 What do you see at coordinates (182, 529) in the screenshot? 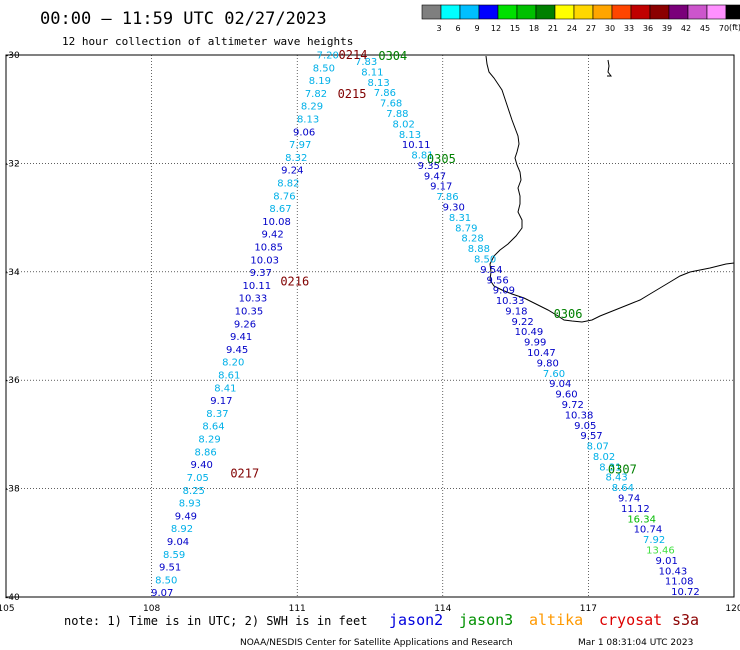
I see `wave-height-value: 8.92` at bounding box center [182, 529].